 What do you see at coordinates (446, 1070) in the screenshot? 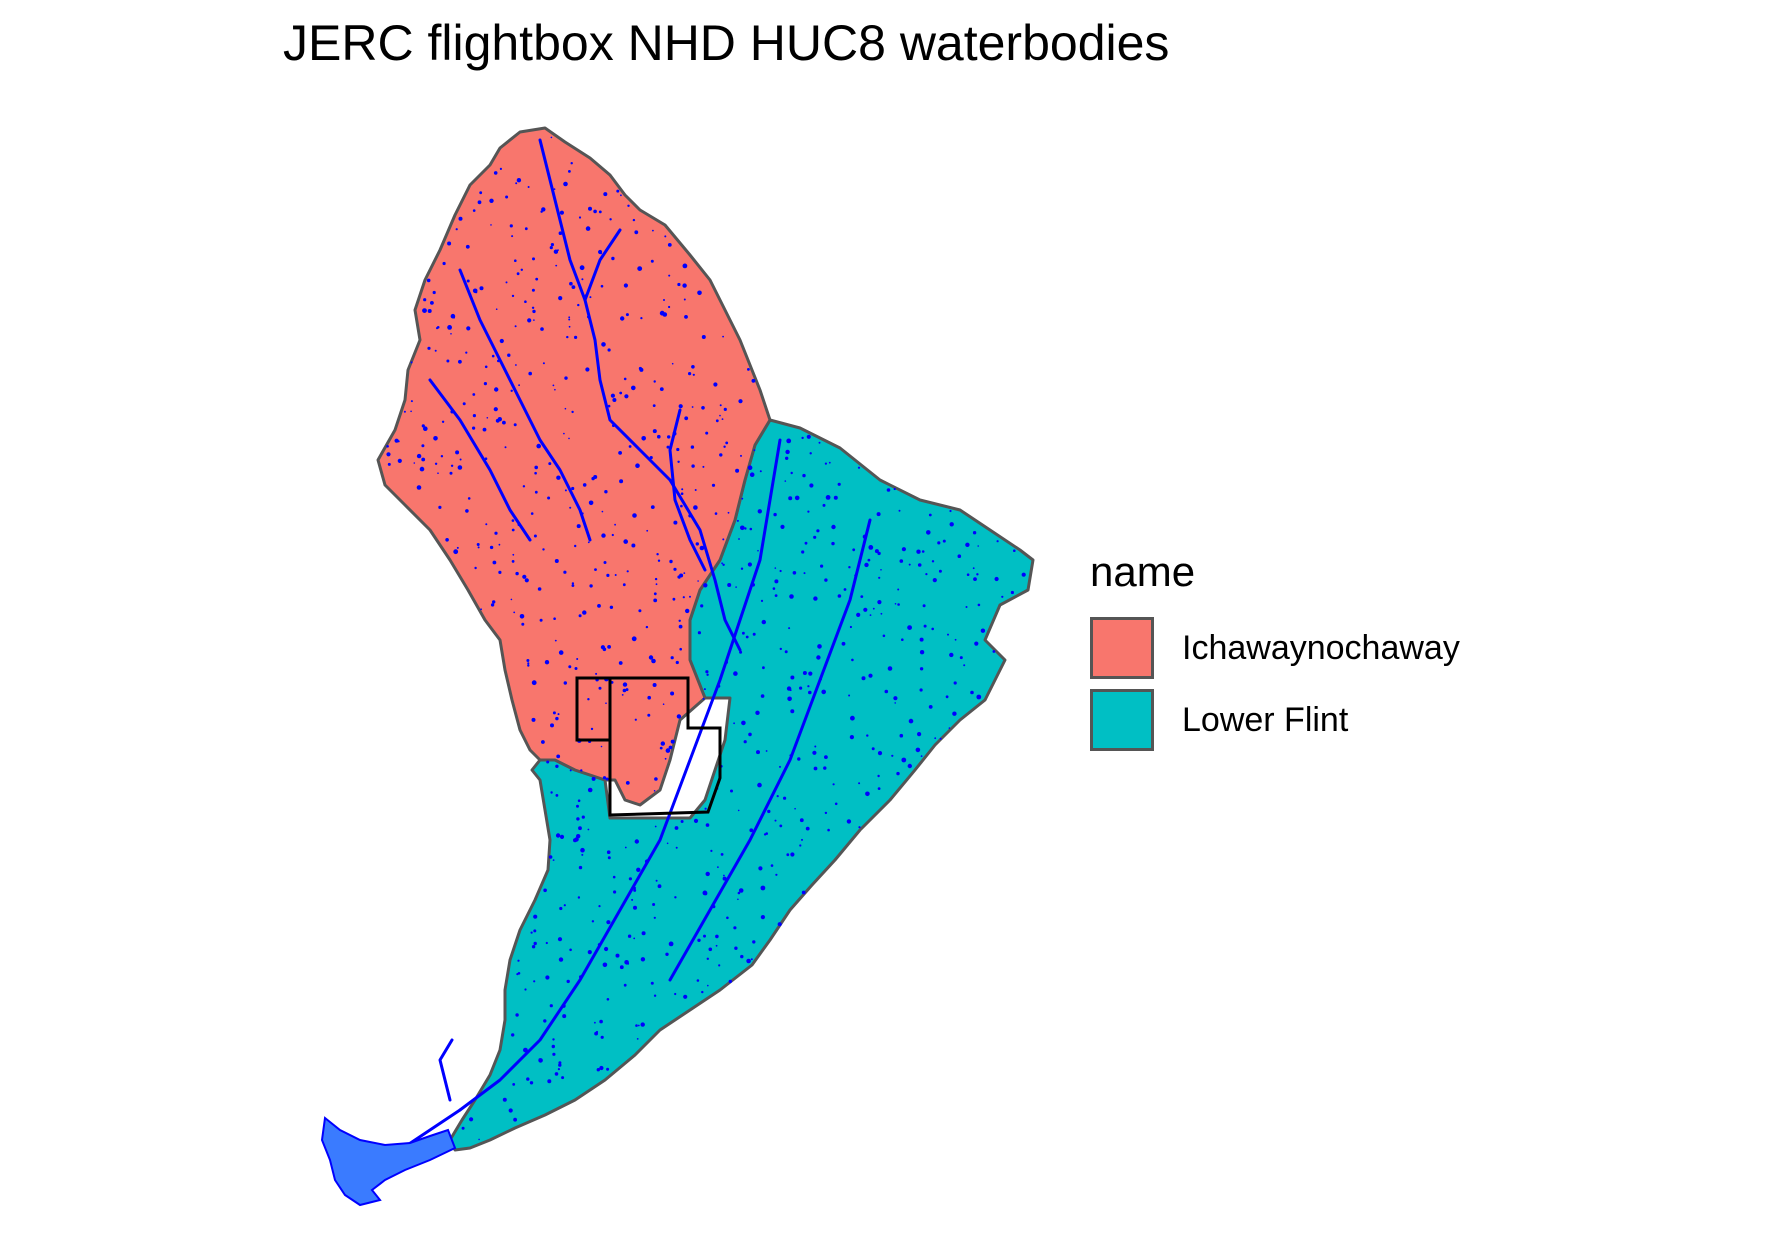
I see `river-outlet-north` at bounding box center [446, 1070].